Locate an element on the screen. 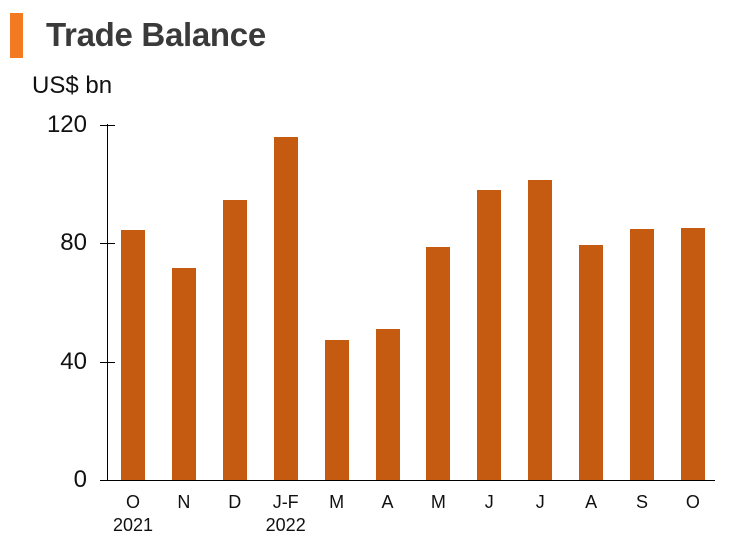 This screenshot has width=732, height=543. x-tick-label: J-F is located at coordinates (285, 502).